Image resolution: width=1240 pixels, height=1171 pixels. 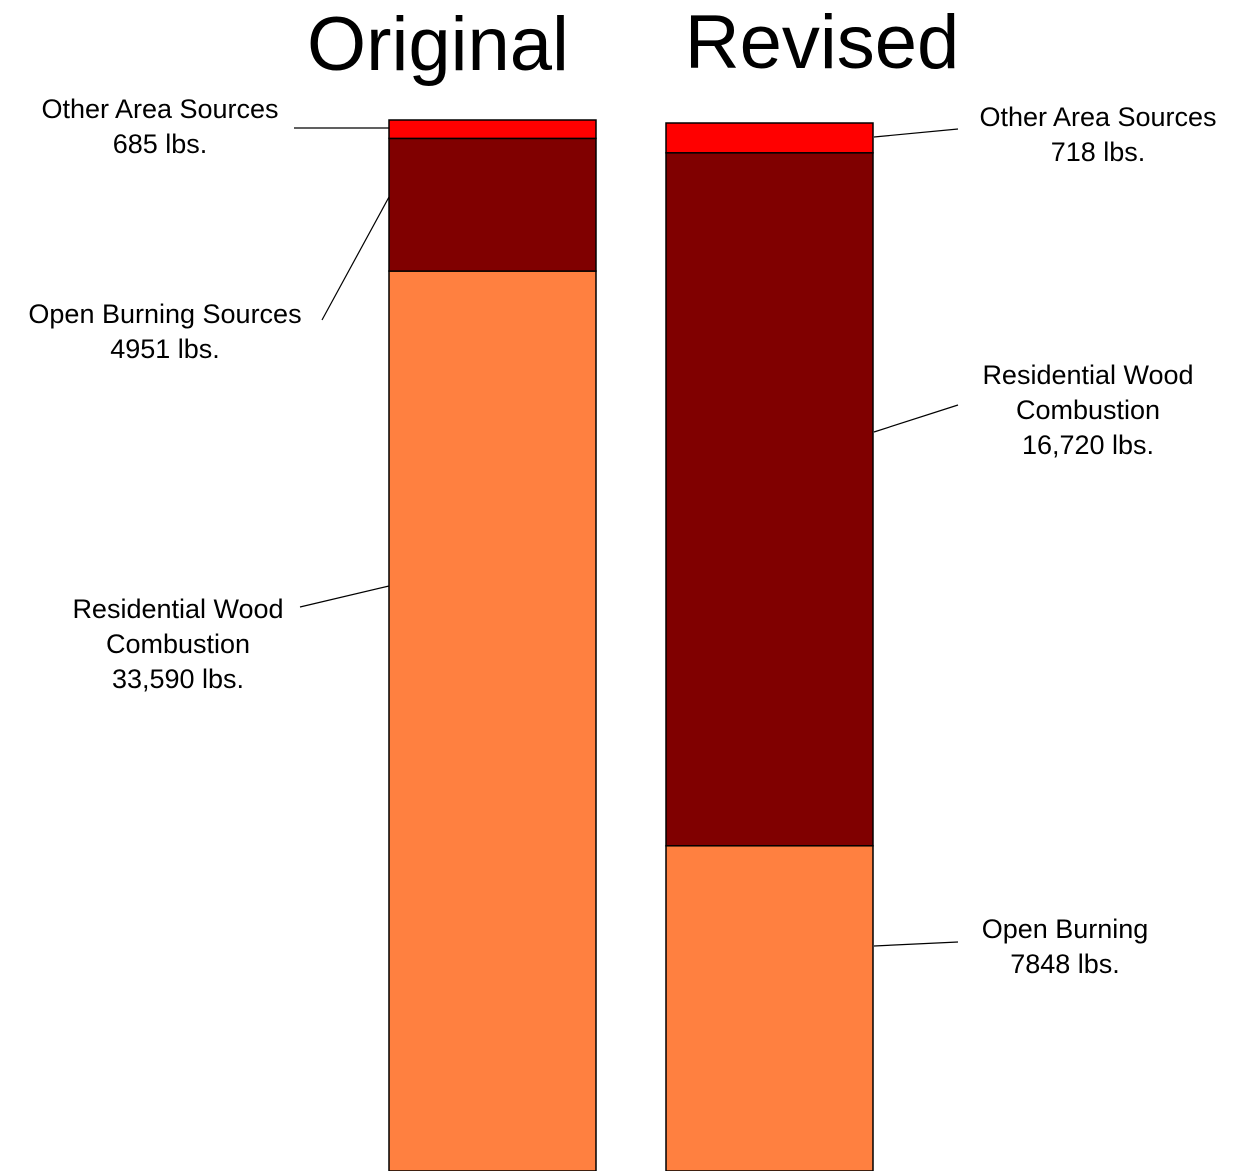 I want to click on bar-segment-original-residential, so click(x=492, y=720).